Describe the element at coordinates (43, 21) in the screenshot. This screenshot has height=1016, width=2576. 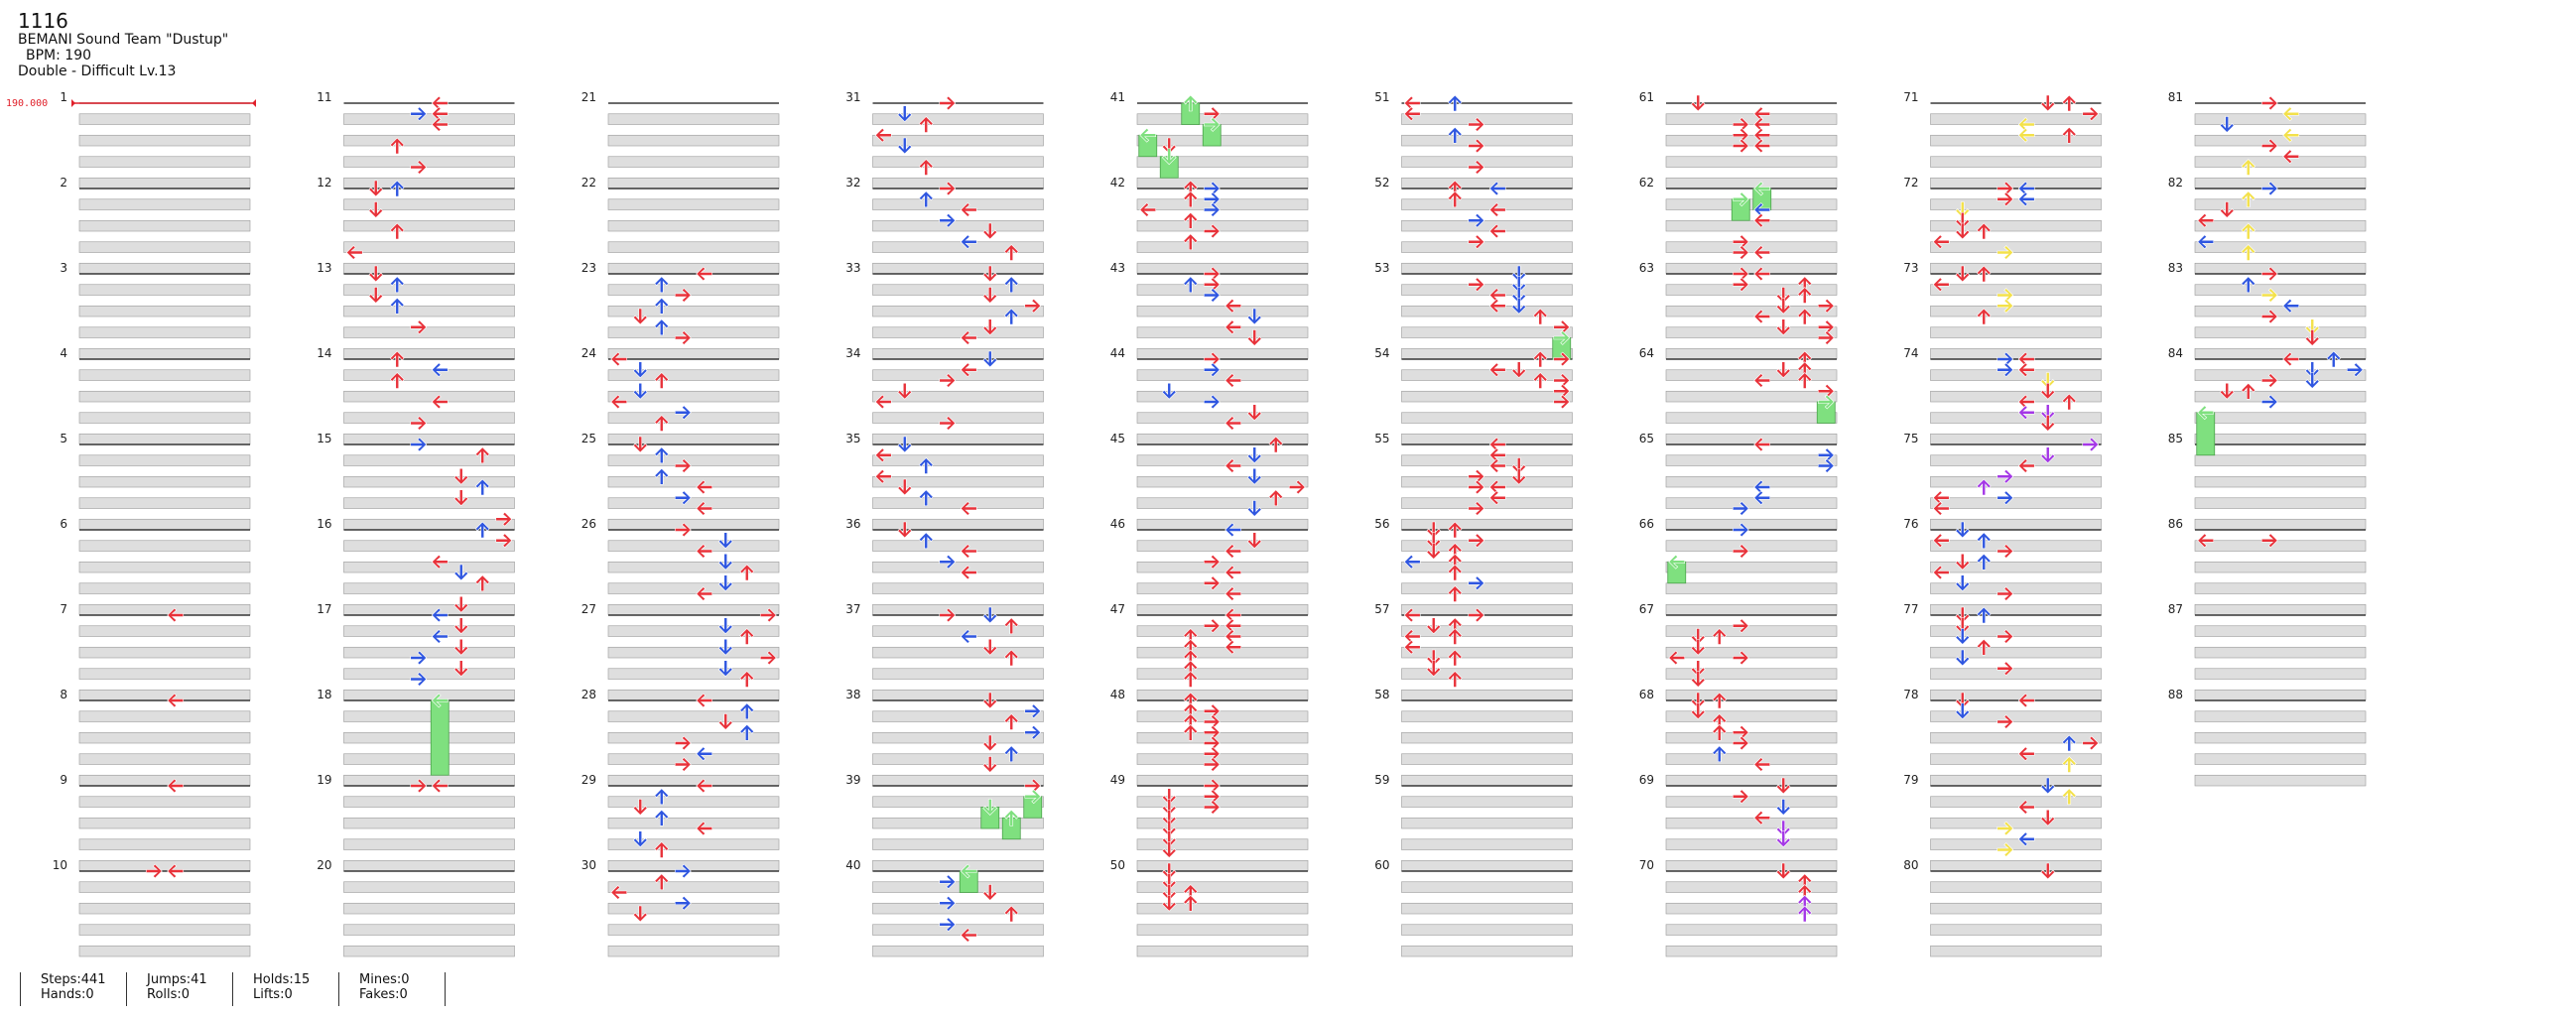
I see `song-title: 1116` at that location.